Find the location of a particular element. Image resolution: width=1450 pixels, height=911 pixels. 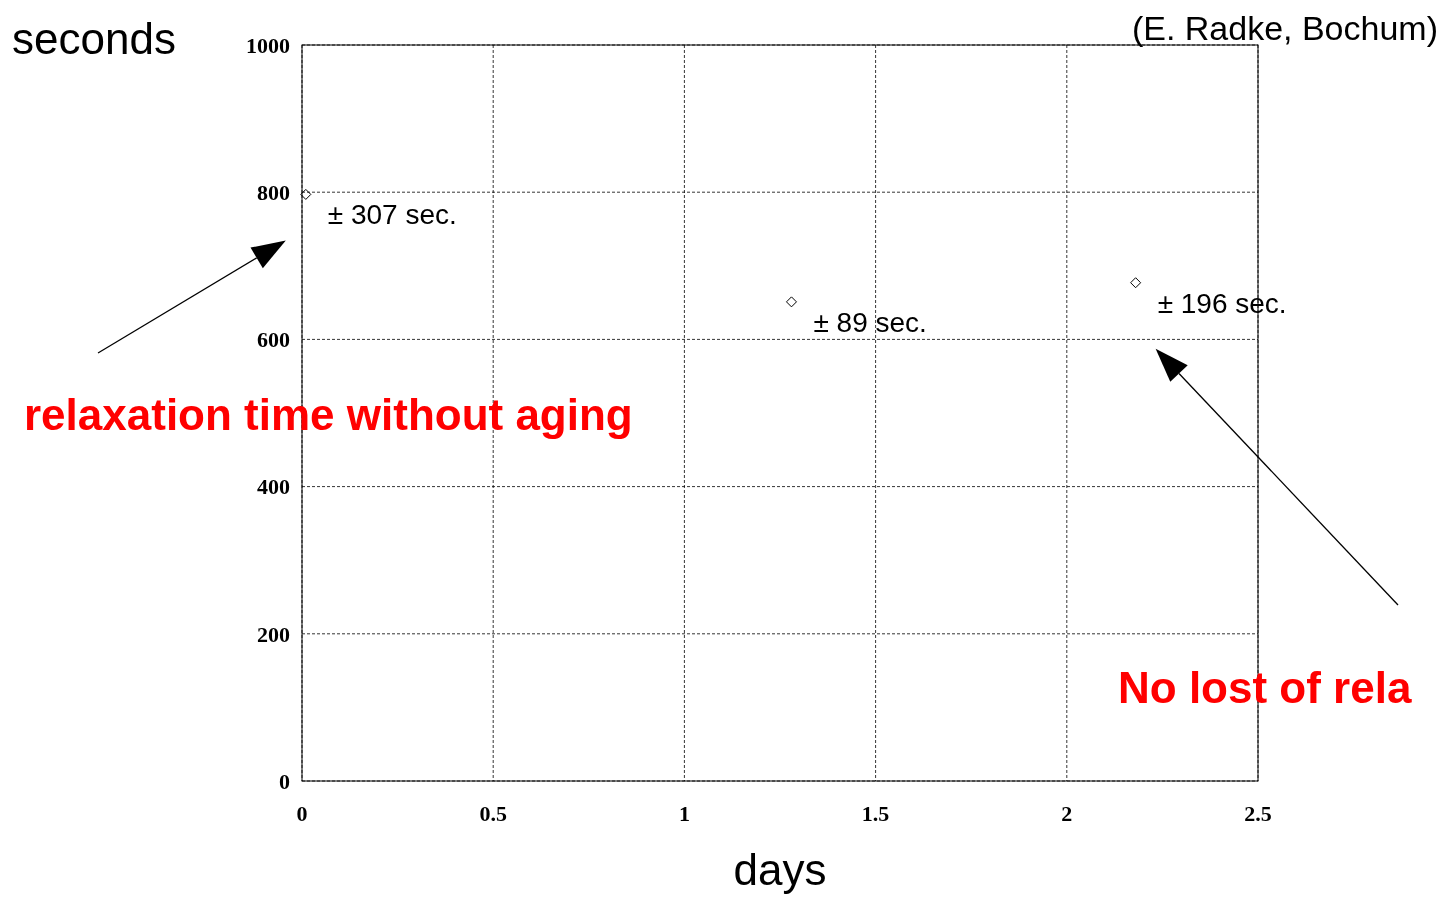

y-tick-label: 400 is located at coordinates (273, 487).